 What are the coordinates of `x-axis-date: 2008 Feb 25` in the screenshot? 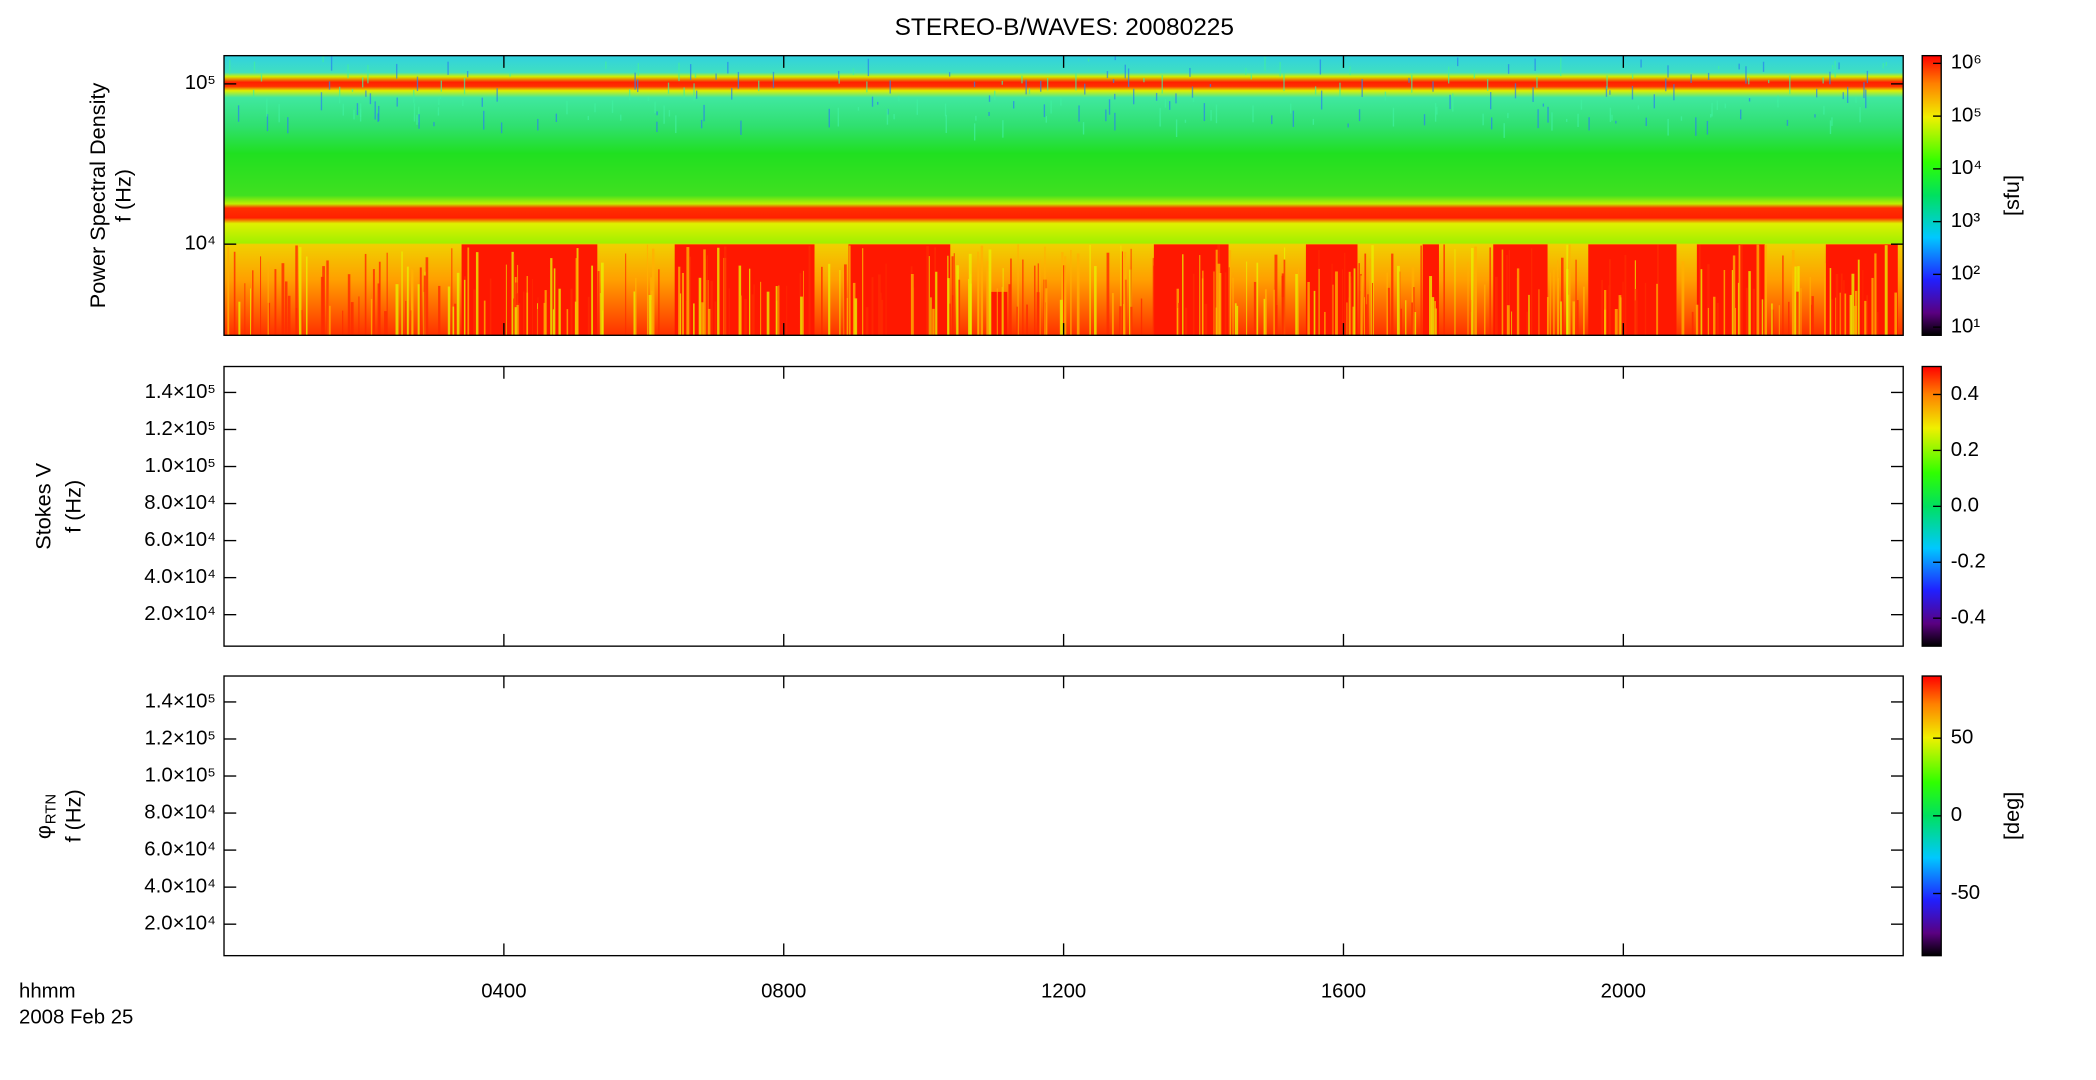 It's located at (76, 1017).